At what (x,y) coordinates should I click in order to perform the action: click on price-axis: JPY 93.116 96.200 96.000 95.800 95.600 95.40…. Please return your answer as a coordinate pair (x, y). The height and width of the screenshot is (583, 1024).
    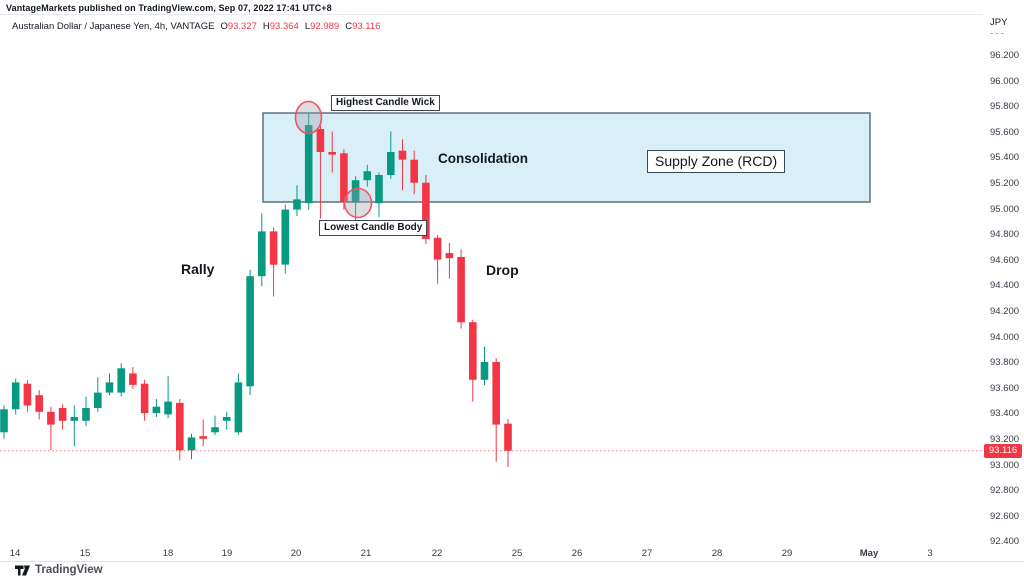
    Looking at the image, I should click on (1003, 287).